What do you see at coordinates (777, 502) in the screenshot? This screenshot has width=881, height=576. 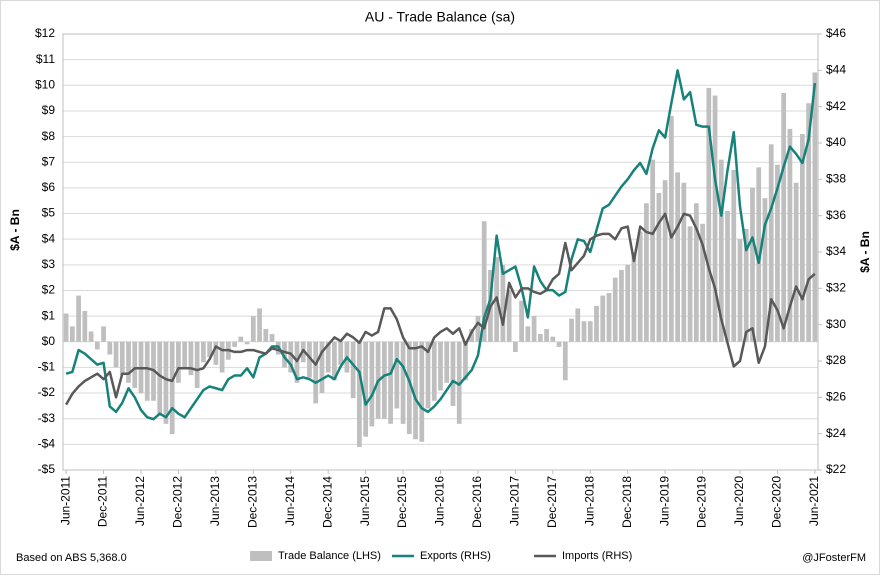 I see `x-tick-label: Dec-2020` at bounding box center [777, 502].